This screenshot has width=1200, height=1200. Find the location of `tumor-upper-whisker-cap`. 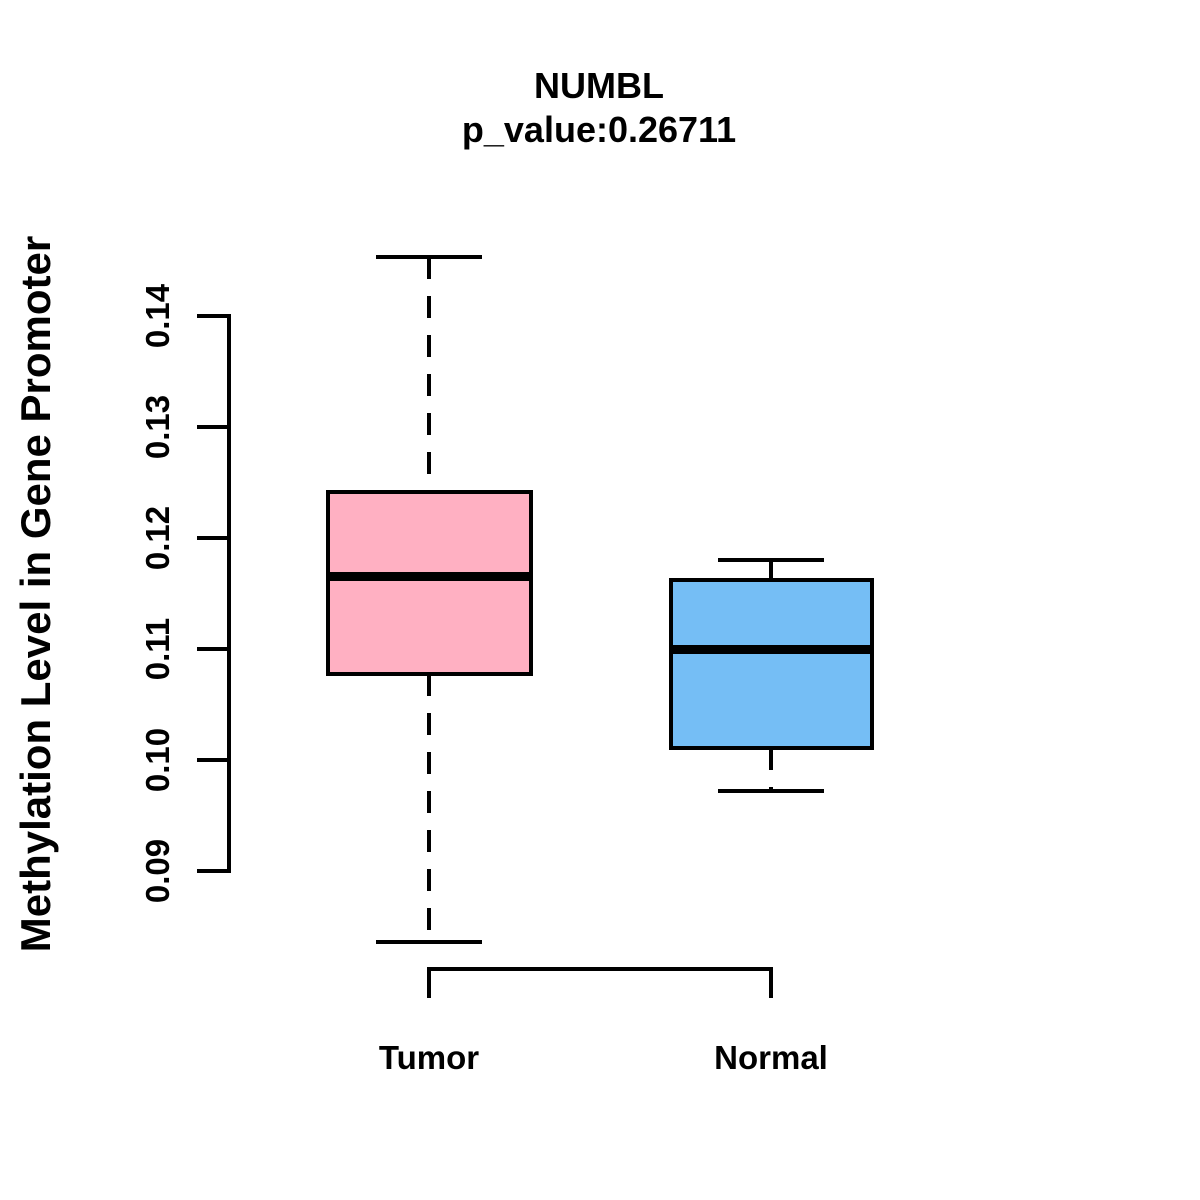

tumor-upper-whisker-cap is located at coordinates (429, 256).